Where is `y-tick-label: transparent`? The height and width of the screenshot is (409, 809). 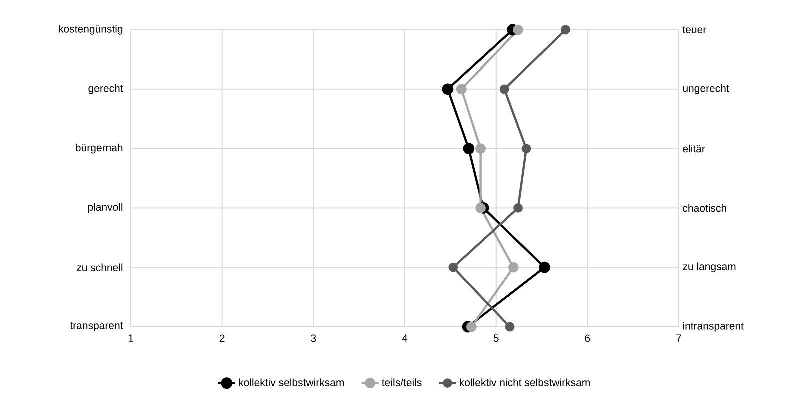
y-tick-label: transparent is located at coordinates (97, 327).